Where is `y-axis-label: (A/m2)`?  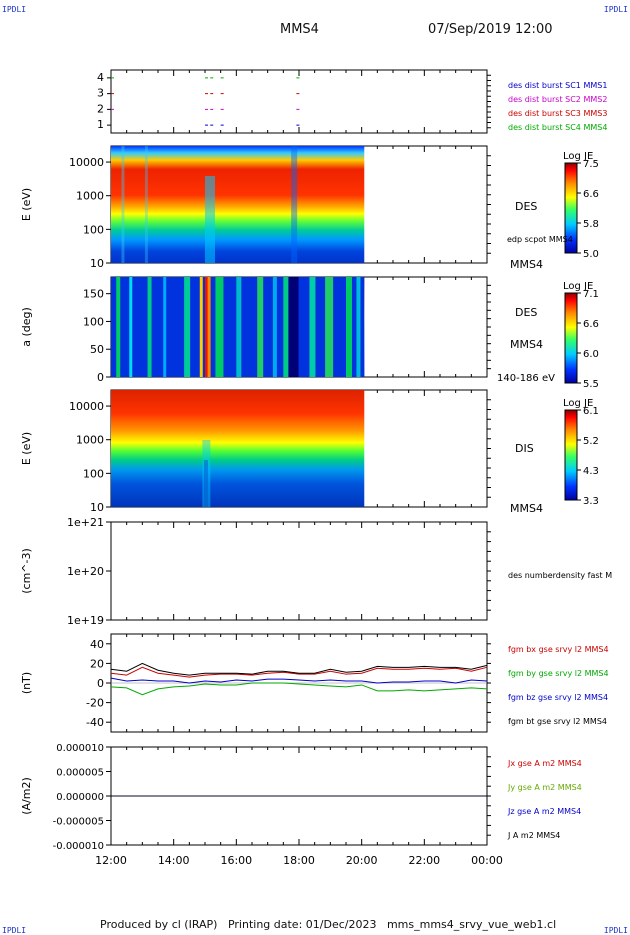 y-axis-label: (A/m2) is located at coordinates (26, 796).